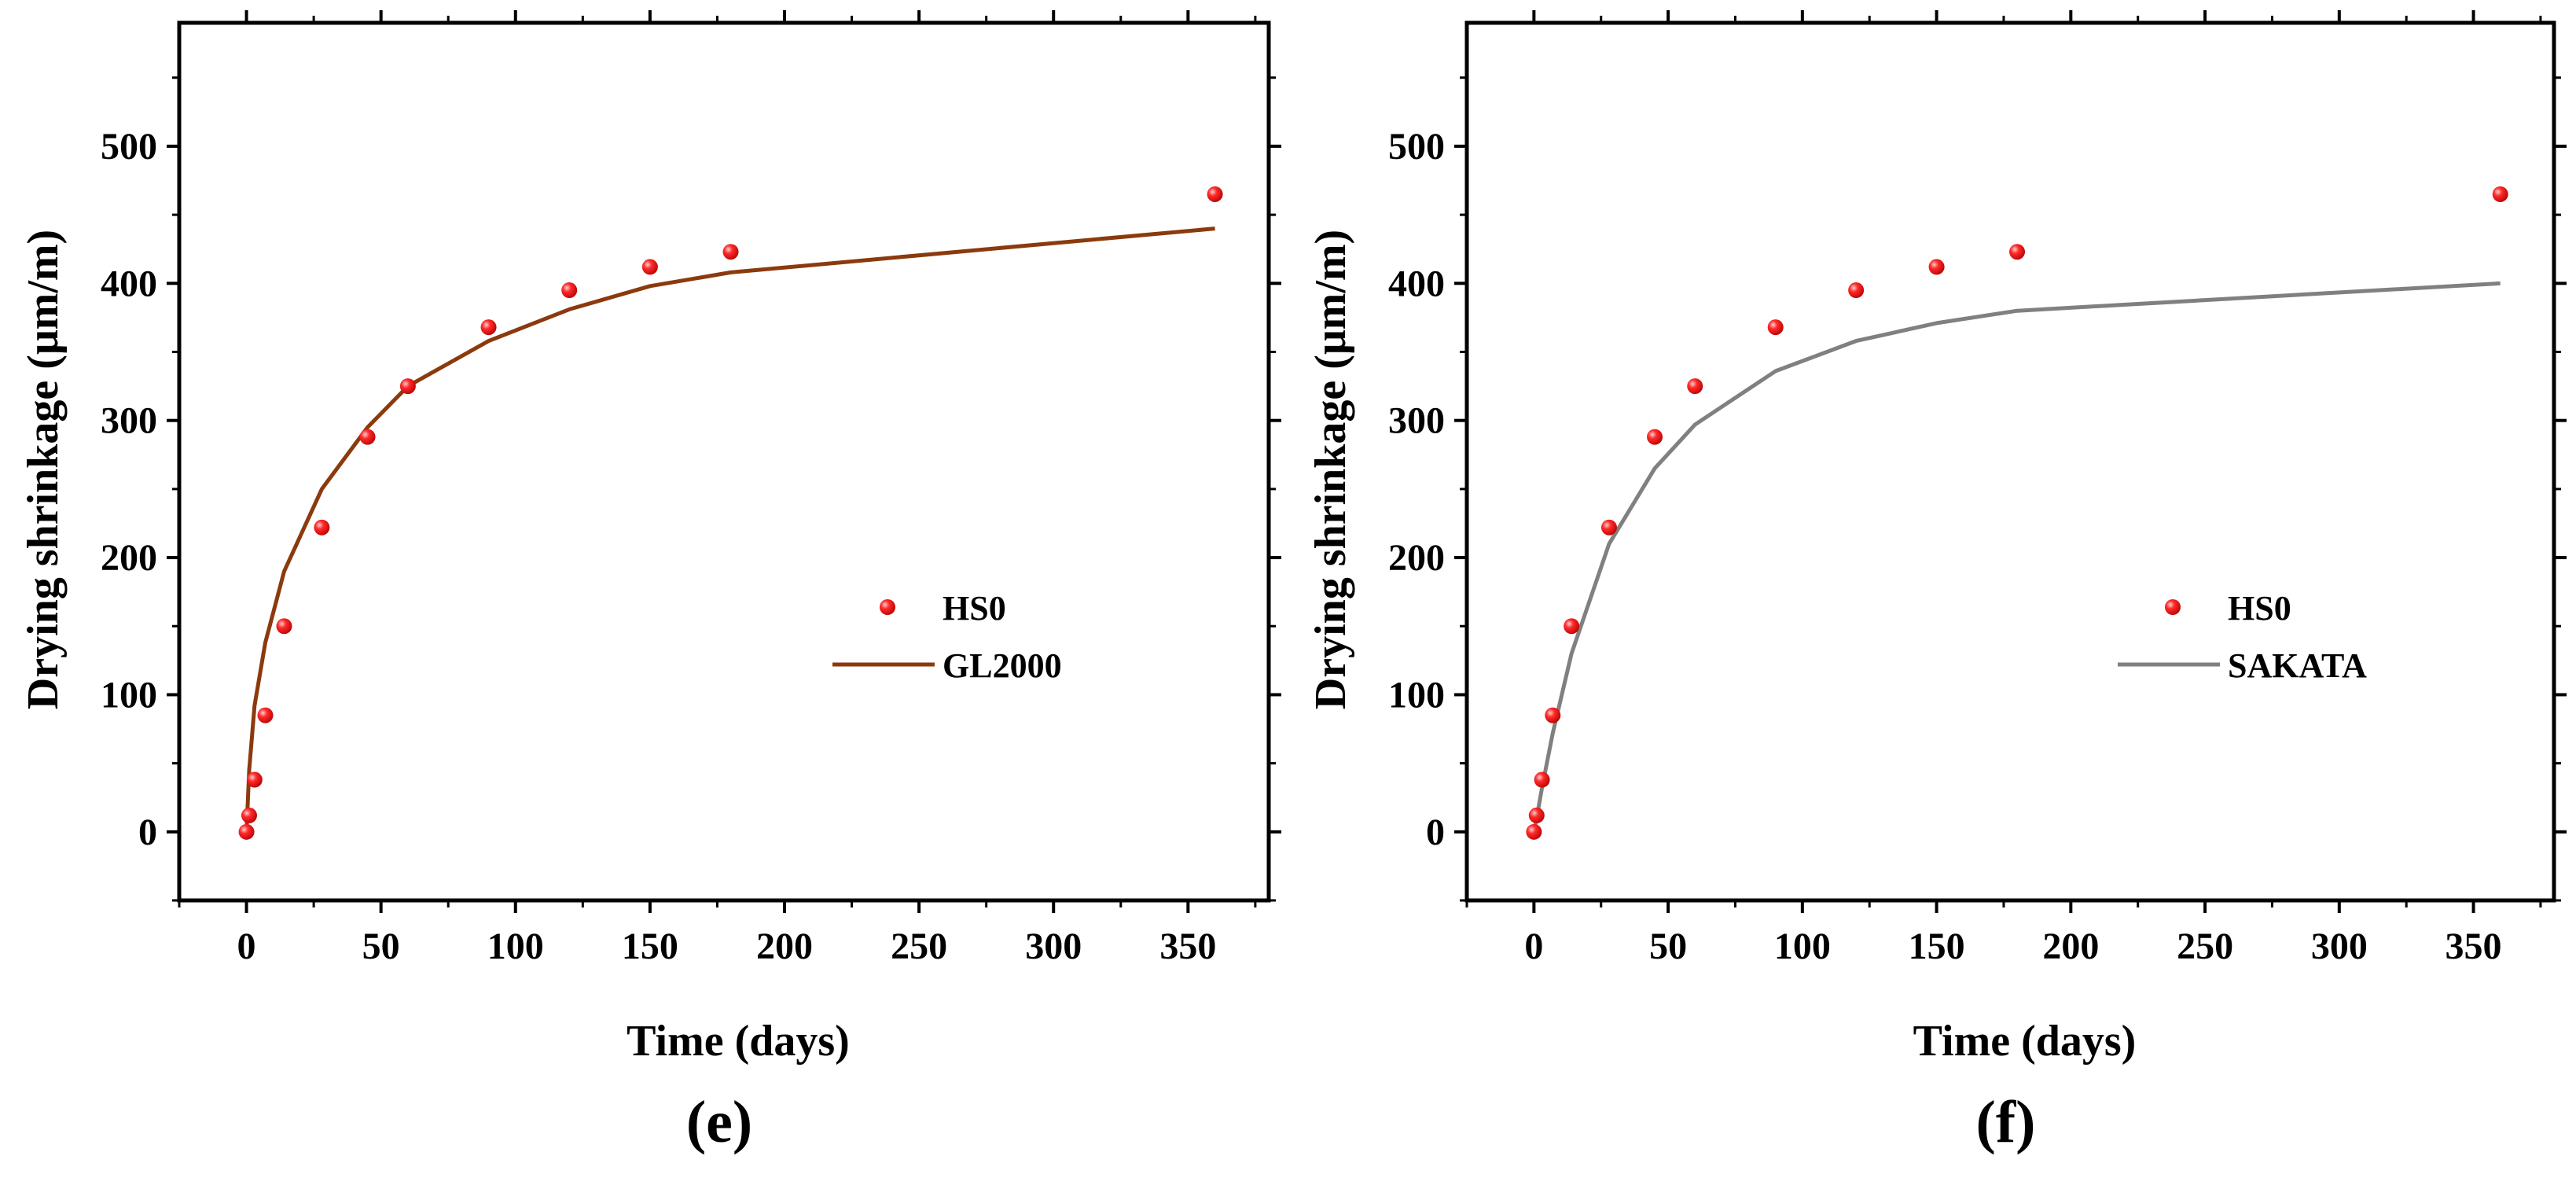 This screenshot has width=2576, height=1178. Describe the element at coordinates (2297, 665) in the screenshot. I see `legend-label: SAKATA` at that location.